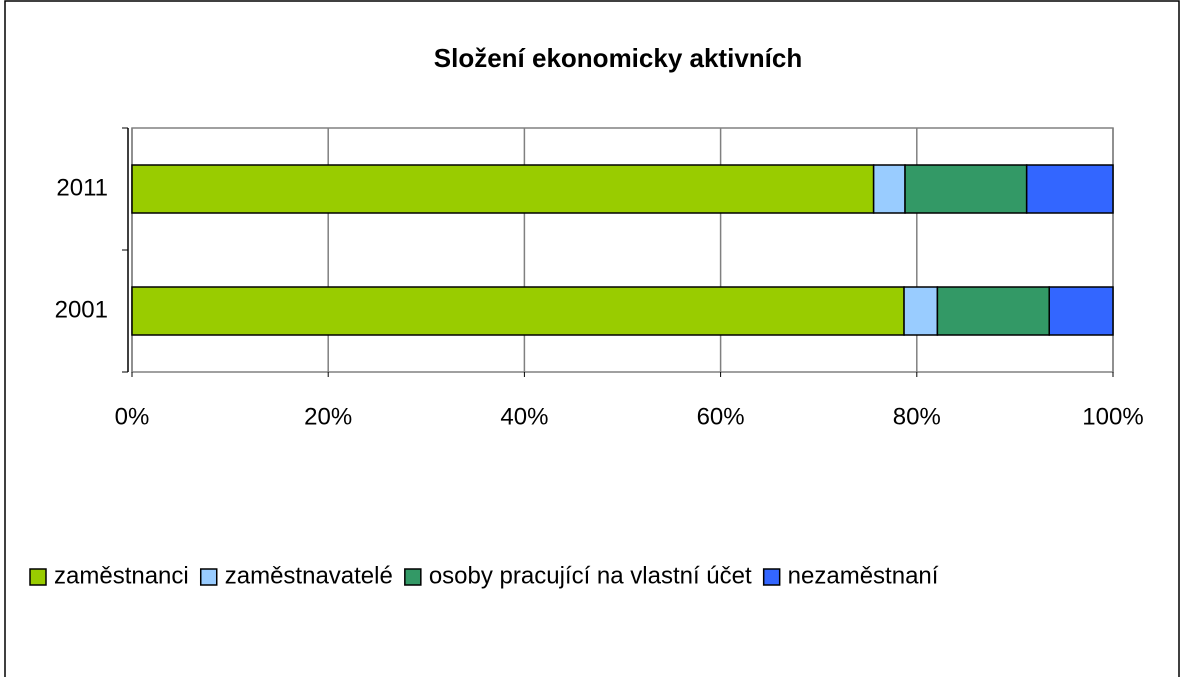  Describe the element at coordinates (328, 416) in the screenshot. I see `x-tick-label: 20%` at that location.